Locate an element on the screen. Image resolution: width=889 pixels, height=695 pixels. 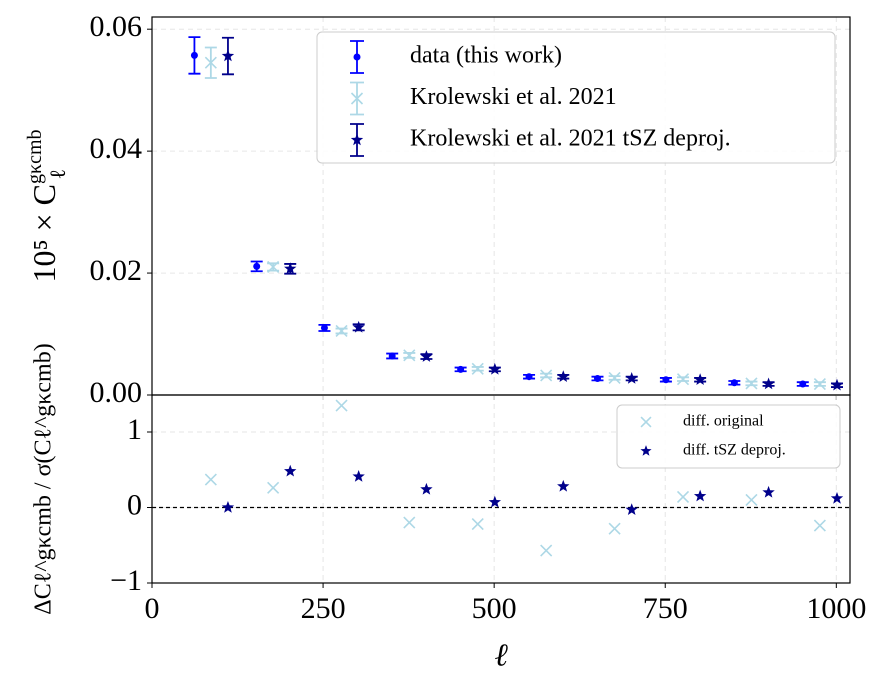
y-tick-label: 0.02 is located at coordinates (116, 270).